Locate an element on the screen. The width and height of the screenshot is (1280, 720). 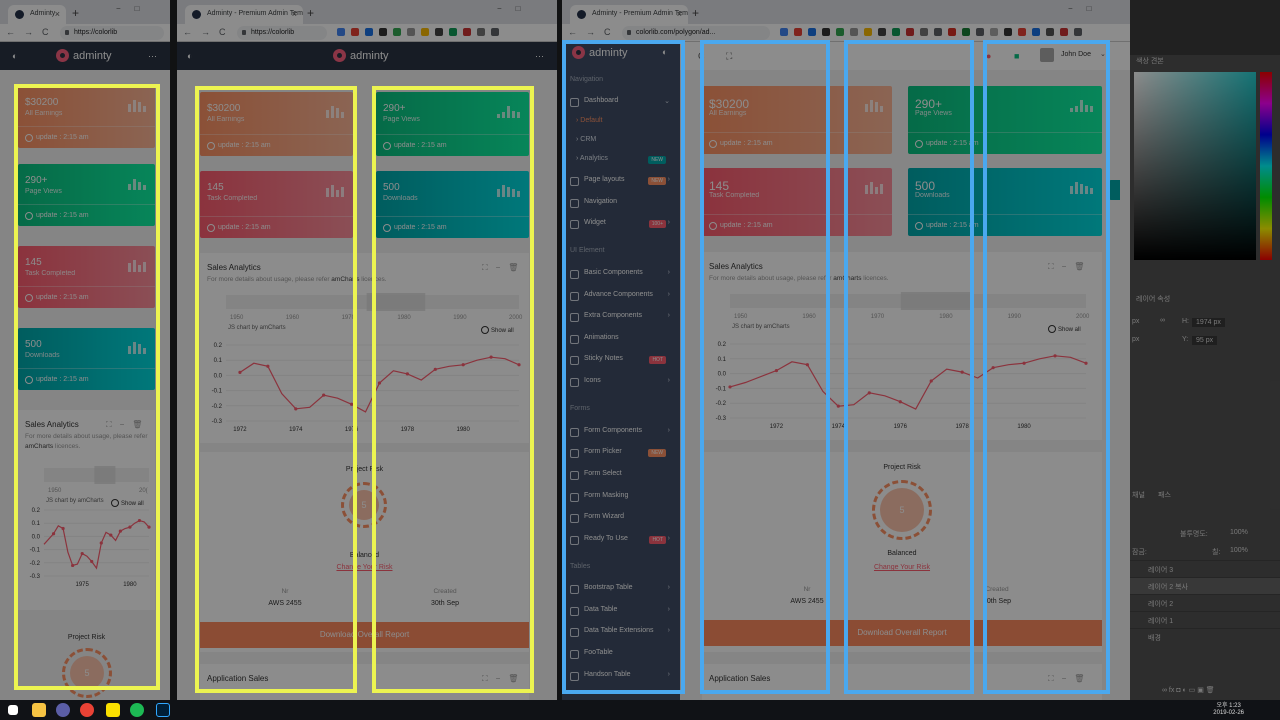
sidebar-item-page-layouts: Page layouts › is located at coordinates (622, 182).